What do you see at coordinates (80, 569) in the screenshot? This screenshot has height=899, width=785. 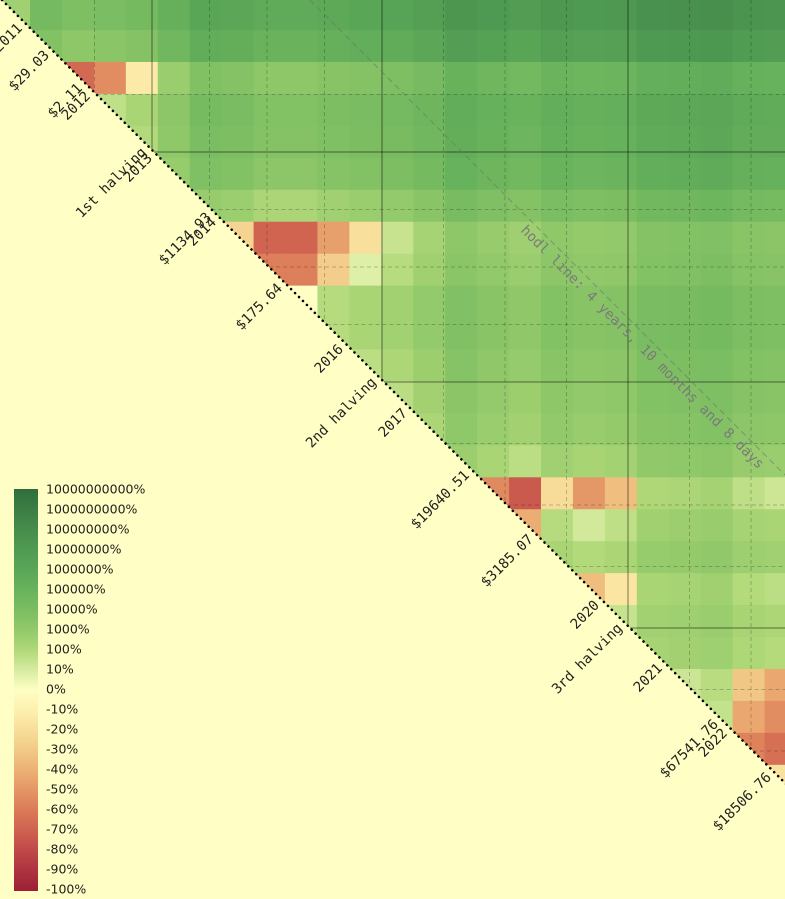 I see `colorbar-label: 1000000%` at bounding box center [80, 569].